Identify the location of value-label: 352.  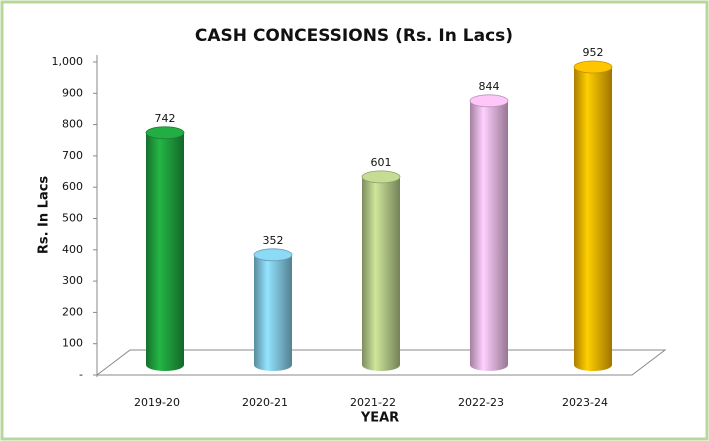
(273, 240).